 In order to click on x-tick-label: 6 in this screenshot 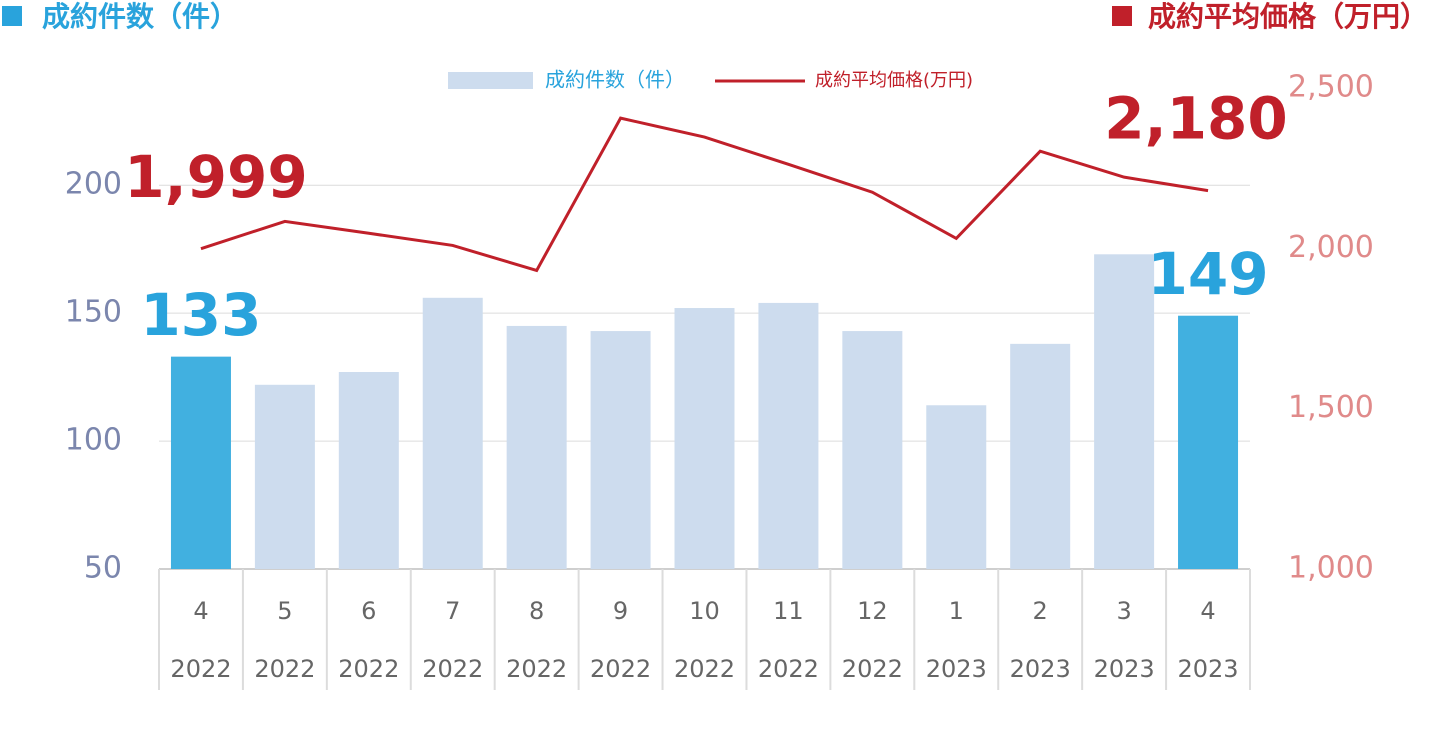, I will do `click(368, 611)`.